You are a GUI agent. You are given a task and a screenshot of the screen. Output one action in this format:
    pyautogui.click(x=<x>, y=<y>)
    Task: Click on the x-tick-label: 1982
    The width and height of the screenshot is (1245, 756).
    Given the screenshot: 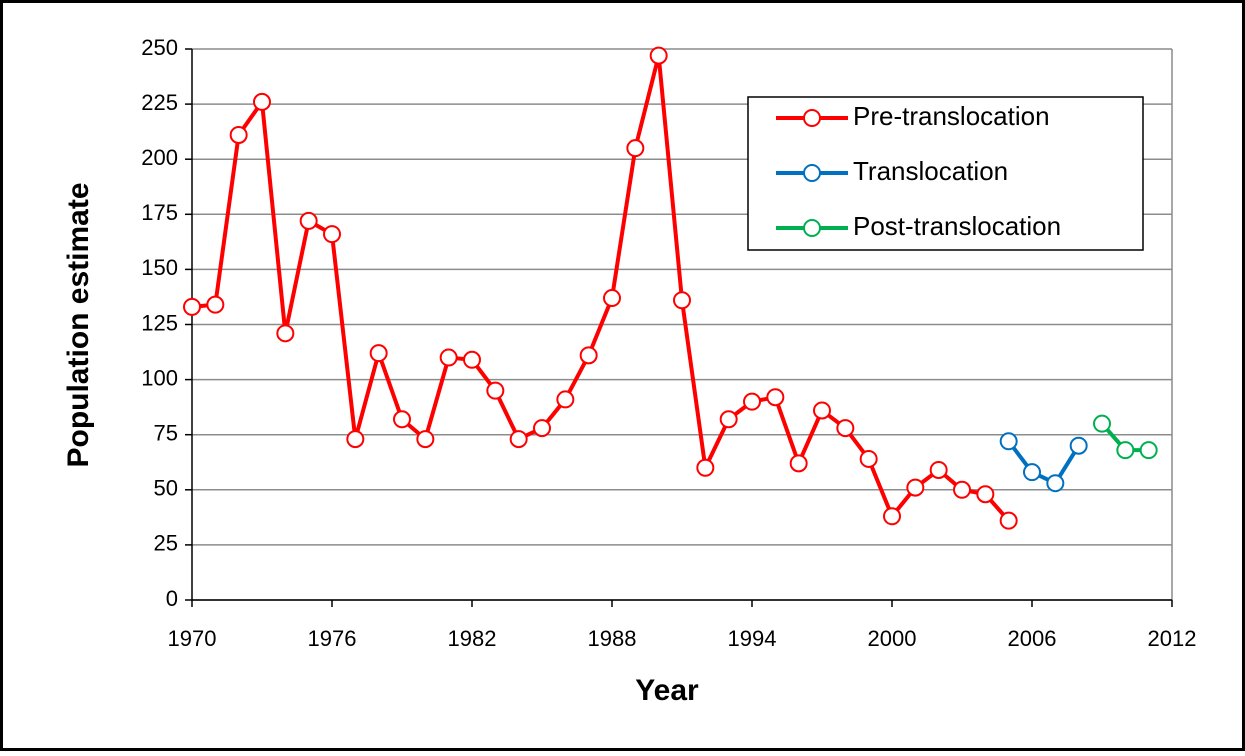 What is the action you would take?
    pyautogui.click(x=472, y=638)
    